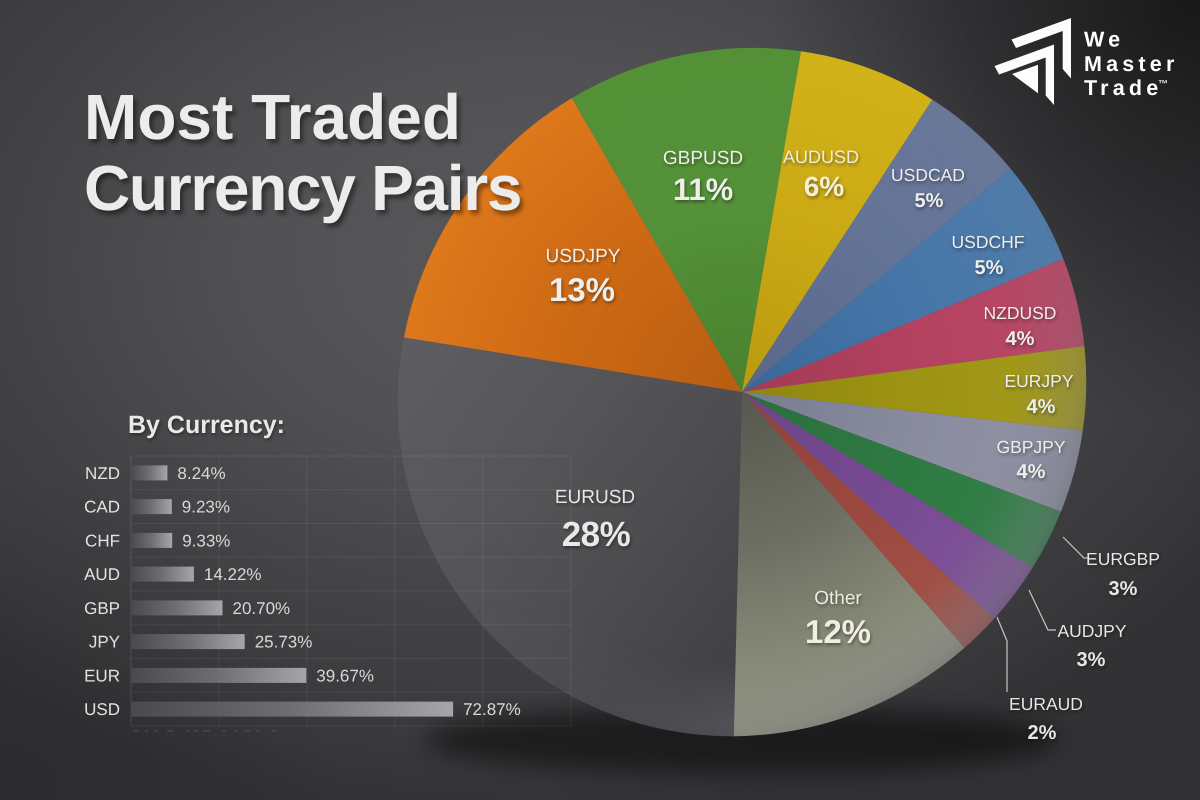  Describe the element at coordinates (206, 507) in the screenshot. I see `svg-text: 9.23%` at that location.